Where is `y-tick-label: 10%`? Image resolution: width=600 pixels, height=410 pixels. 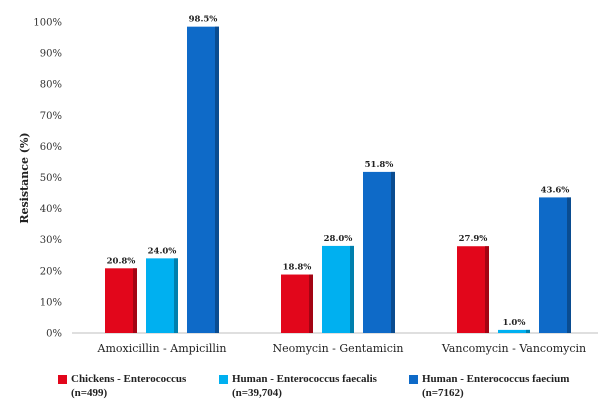
y-tick-label: 10% is located at coordinates (51, 302).